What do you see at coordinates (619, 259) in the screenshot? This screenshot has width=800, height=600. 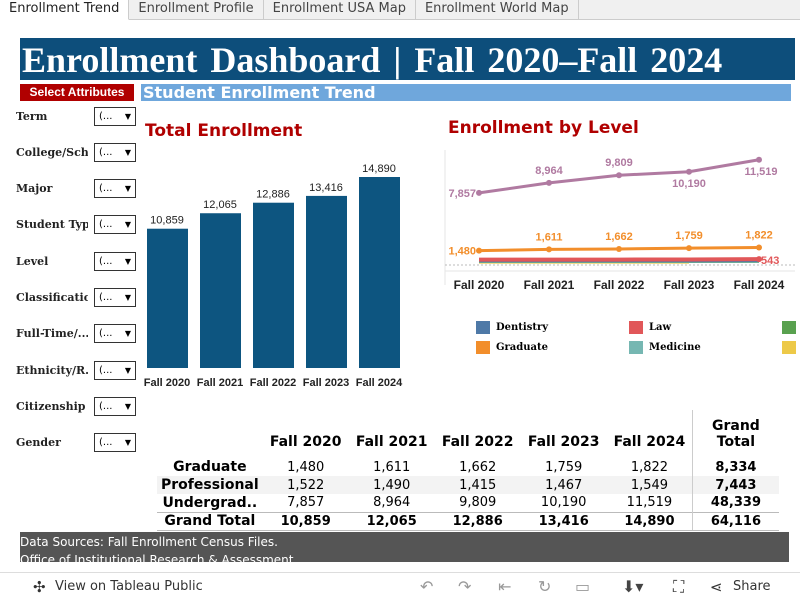 I see `series-line-law` at bounding box center [619, 259].